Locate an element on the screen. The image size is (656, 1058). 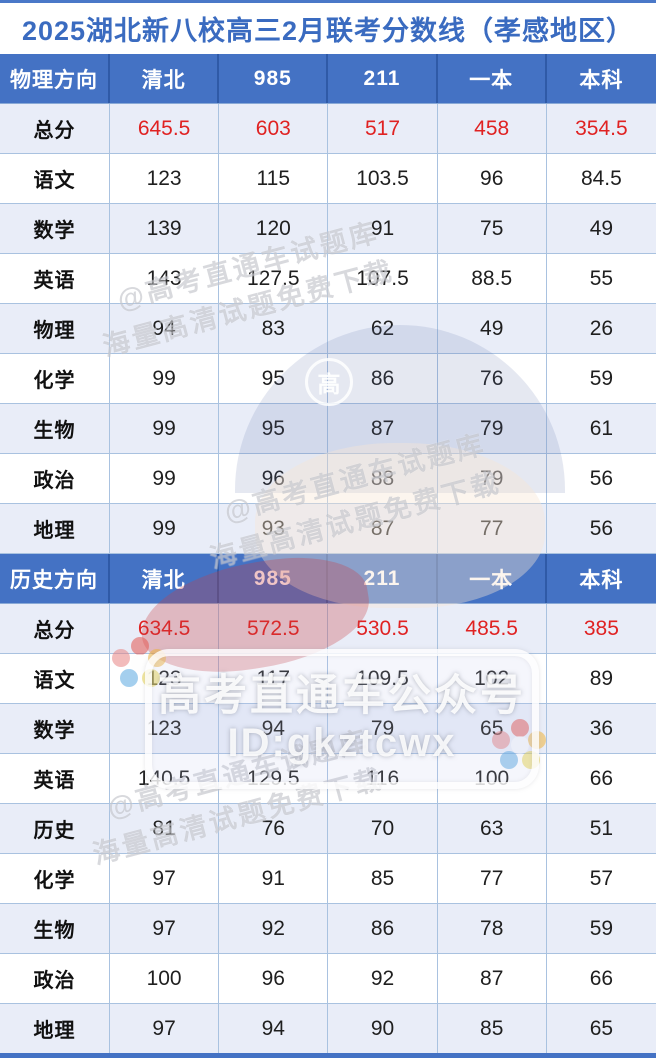
score-cell: 94 is located at coordinates (165, 328).